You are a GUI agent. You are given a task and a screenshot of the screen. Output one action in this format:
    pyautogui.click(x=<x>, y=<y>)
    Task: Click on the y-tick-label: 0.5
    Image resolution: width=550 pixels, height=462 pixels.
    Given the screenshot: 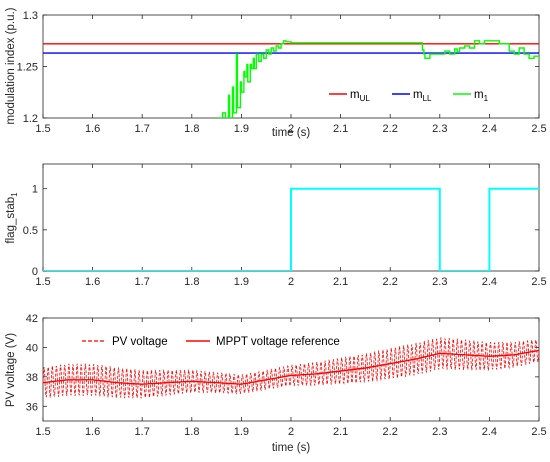 What is the action you would take?
    pyautogui.click(x=30, y=231)
    